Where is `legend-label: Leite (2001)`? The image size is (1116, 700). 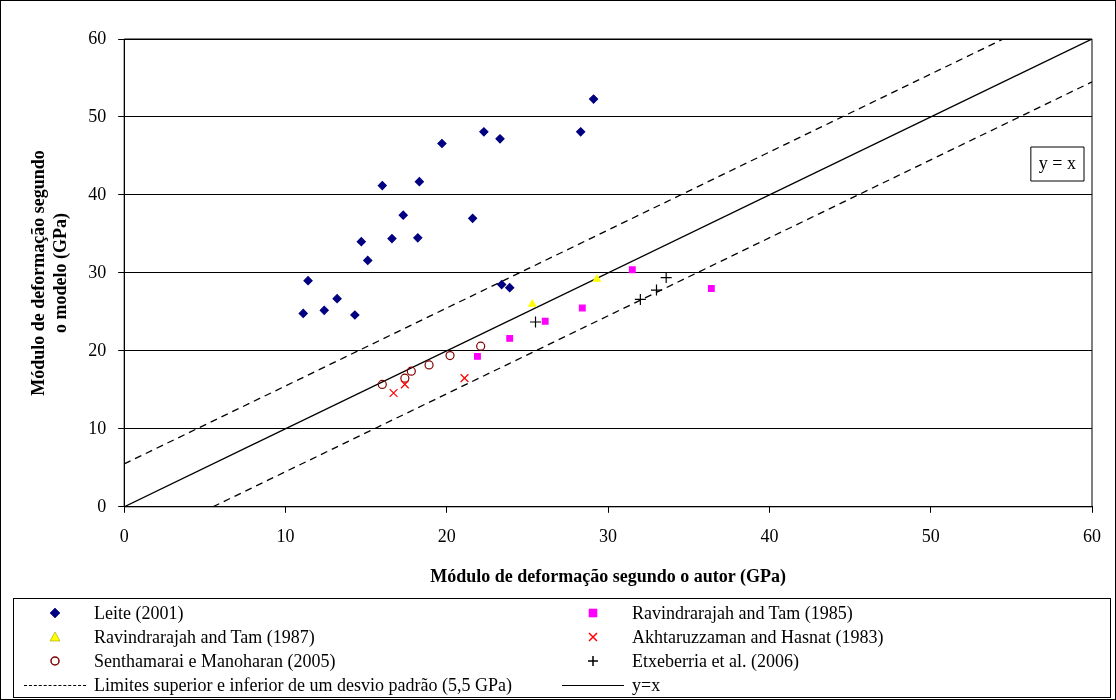
legend-label: Leite (2001) is located at coordinates (139, 613).